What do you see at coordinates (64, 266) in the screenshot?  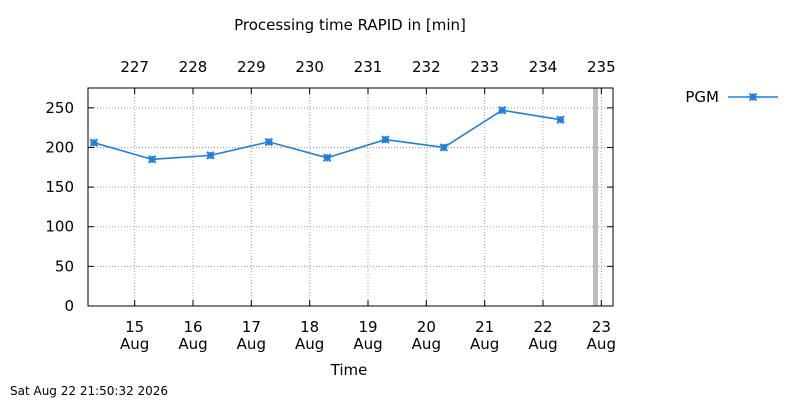 I see `y-tick-label: 50` at bounding box center [64, 266].